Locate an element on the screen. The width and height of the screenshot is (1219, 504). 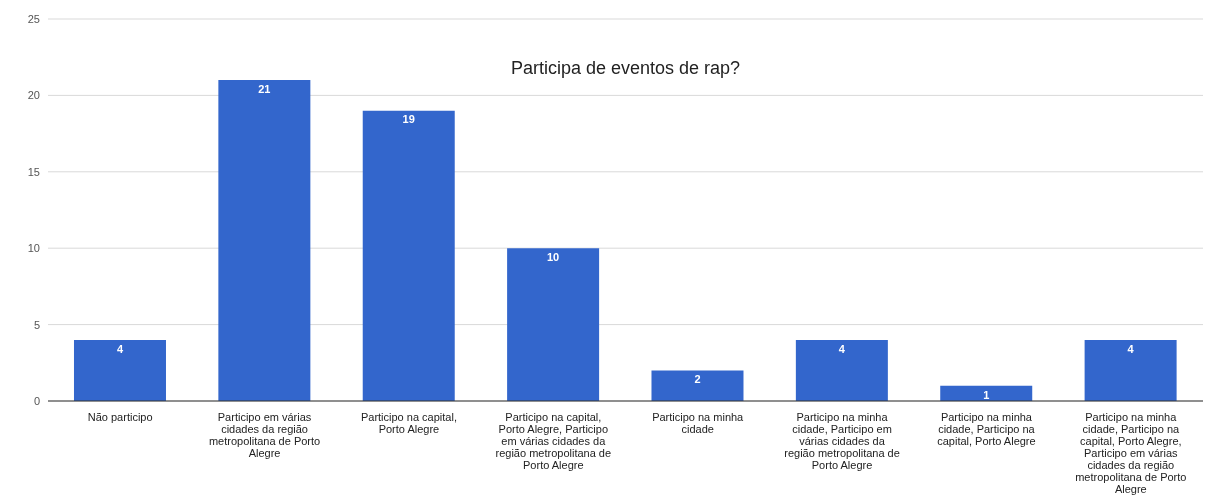
x-tick-label: Participo na minha cidade is located at coordinates (698, 423).